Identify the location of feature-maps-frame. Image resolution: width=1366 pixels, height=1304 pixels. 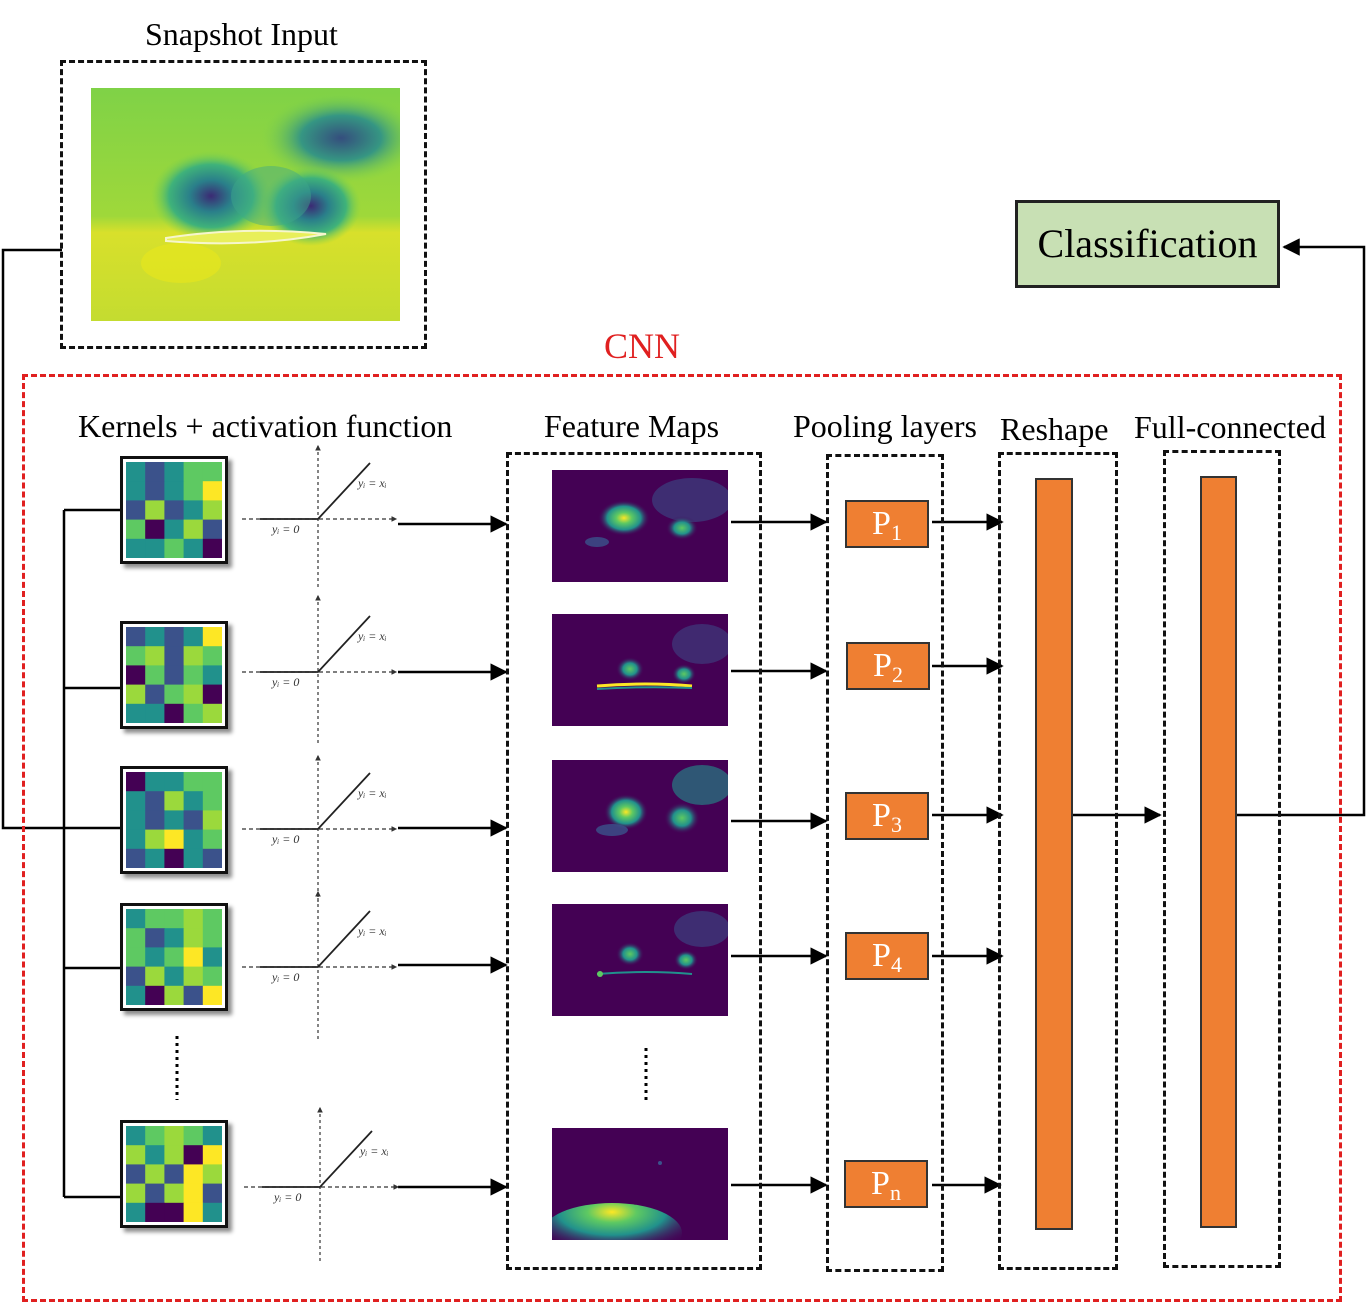
(634, 861).